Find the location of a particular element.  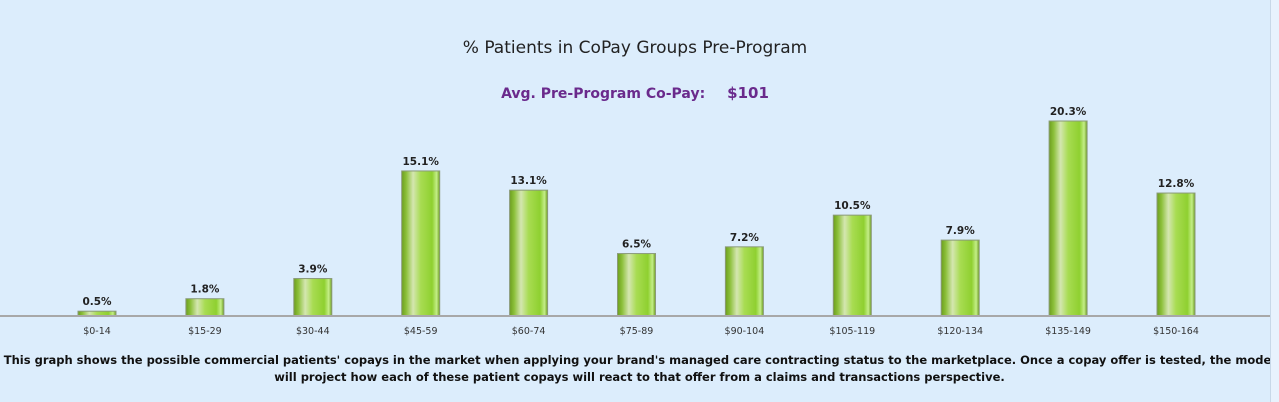

x-tick-label: $75-89 is located at coordinates (637, 331).